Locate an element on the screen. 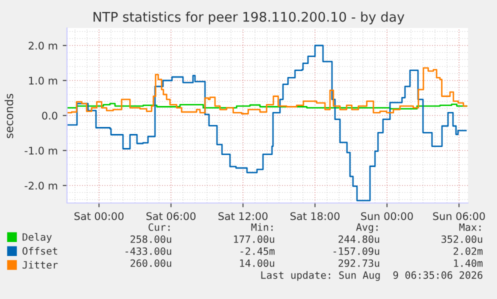  x-tick-label: Sun 06:00 is located at coordinates (459, 216).